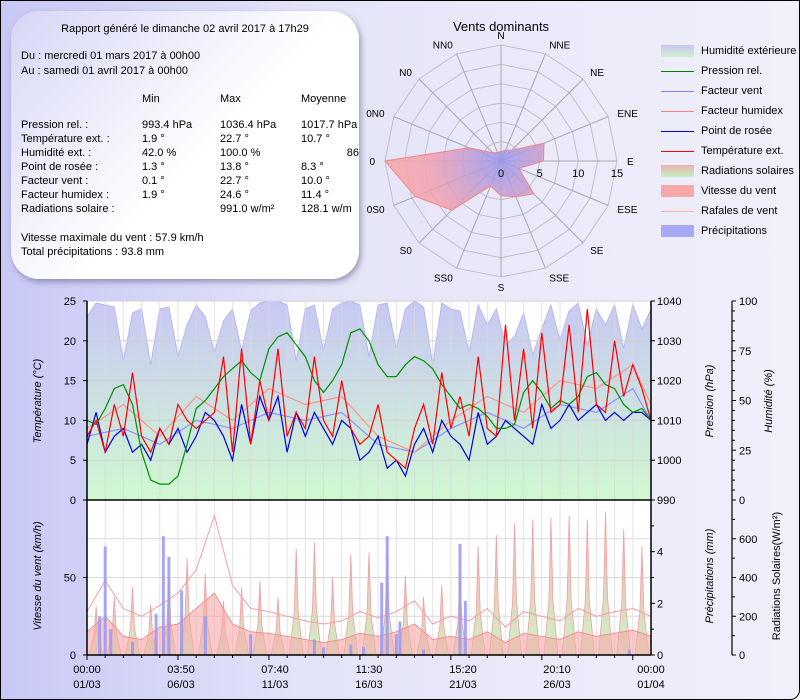  What do you see at coordinates (159, 153) in the screenshot?
I see `summary-row-min: 42.0 %` at bounding box center [159, 153].